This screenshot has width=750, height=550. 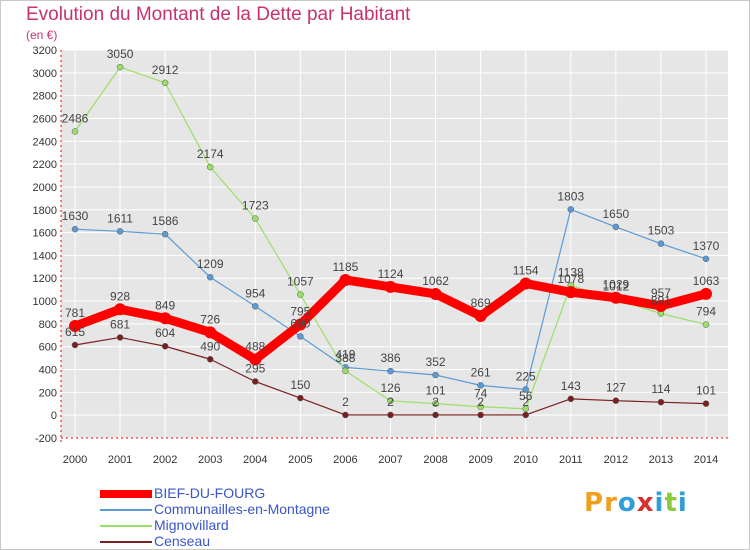 I want to click on data-label-0: 488, so click(x=255, y=346).